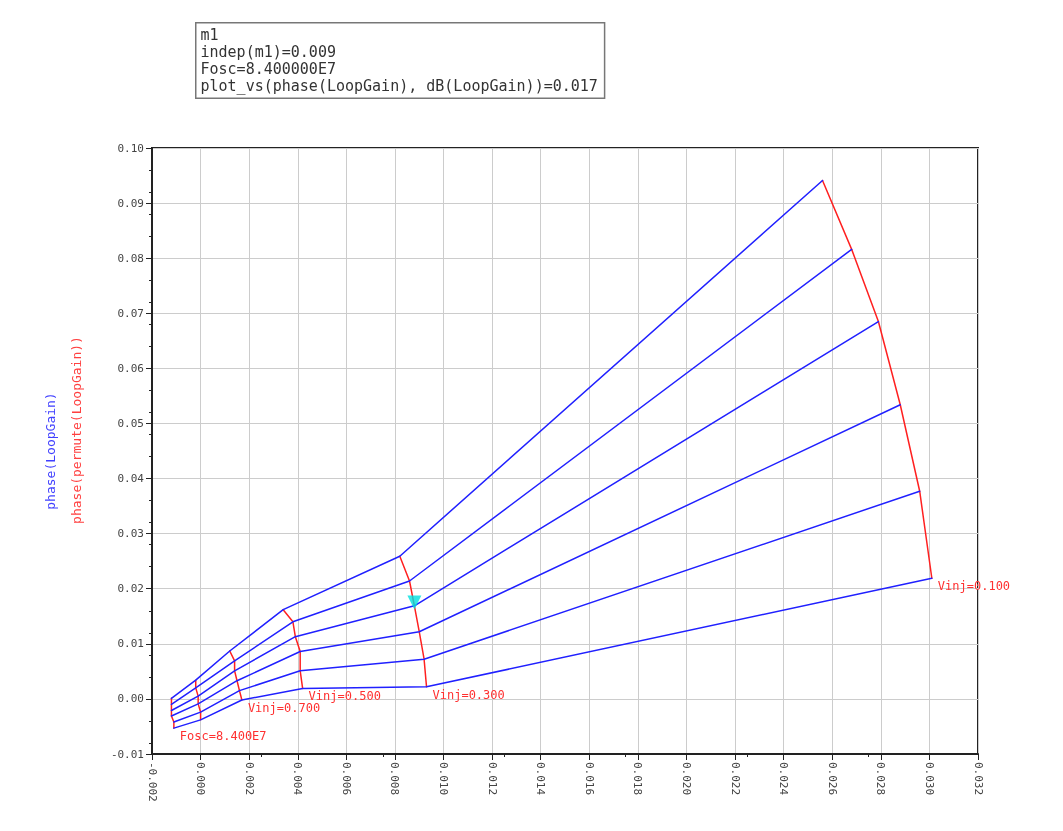  Describe the element at coordinates (395, 779) in the screenshot. I see `x-tick-label: 0.008` at that location.